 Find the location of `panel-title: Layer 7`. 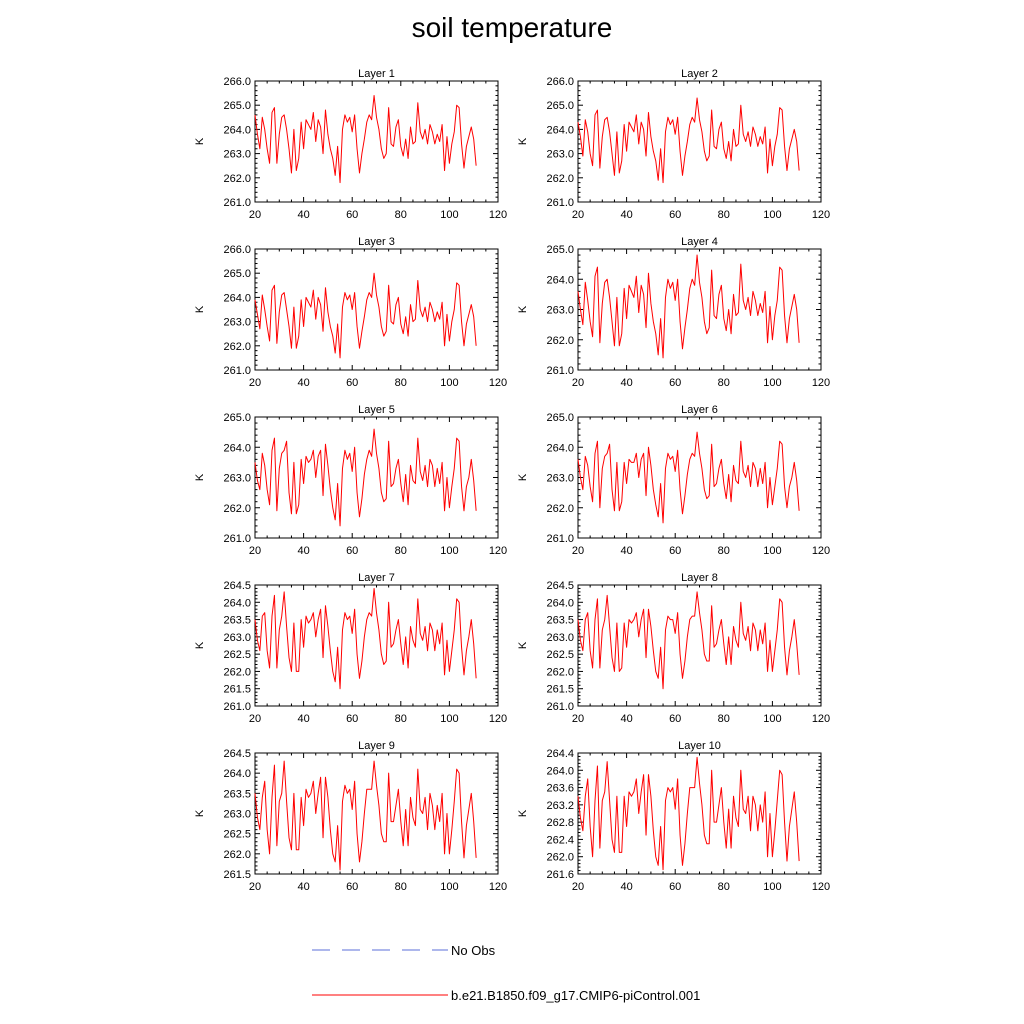

panel-title: Layer 7 is located at coordinates (376, 578).